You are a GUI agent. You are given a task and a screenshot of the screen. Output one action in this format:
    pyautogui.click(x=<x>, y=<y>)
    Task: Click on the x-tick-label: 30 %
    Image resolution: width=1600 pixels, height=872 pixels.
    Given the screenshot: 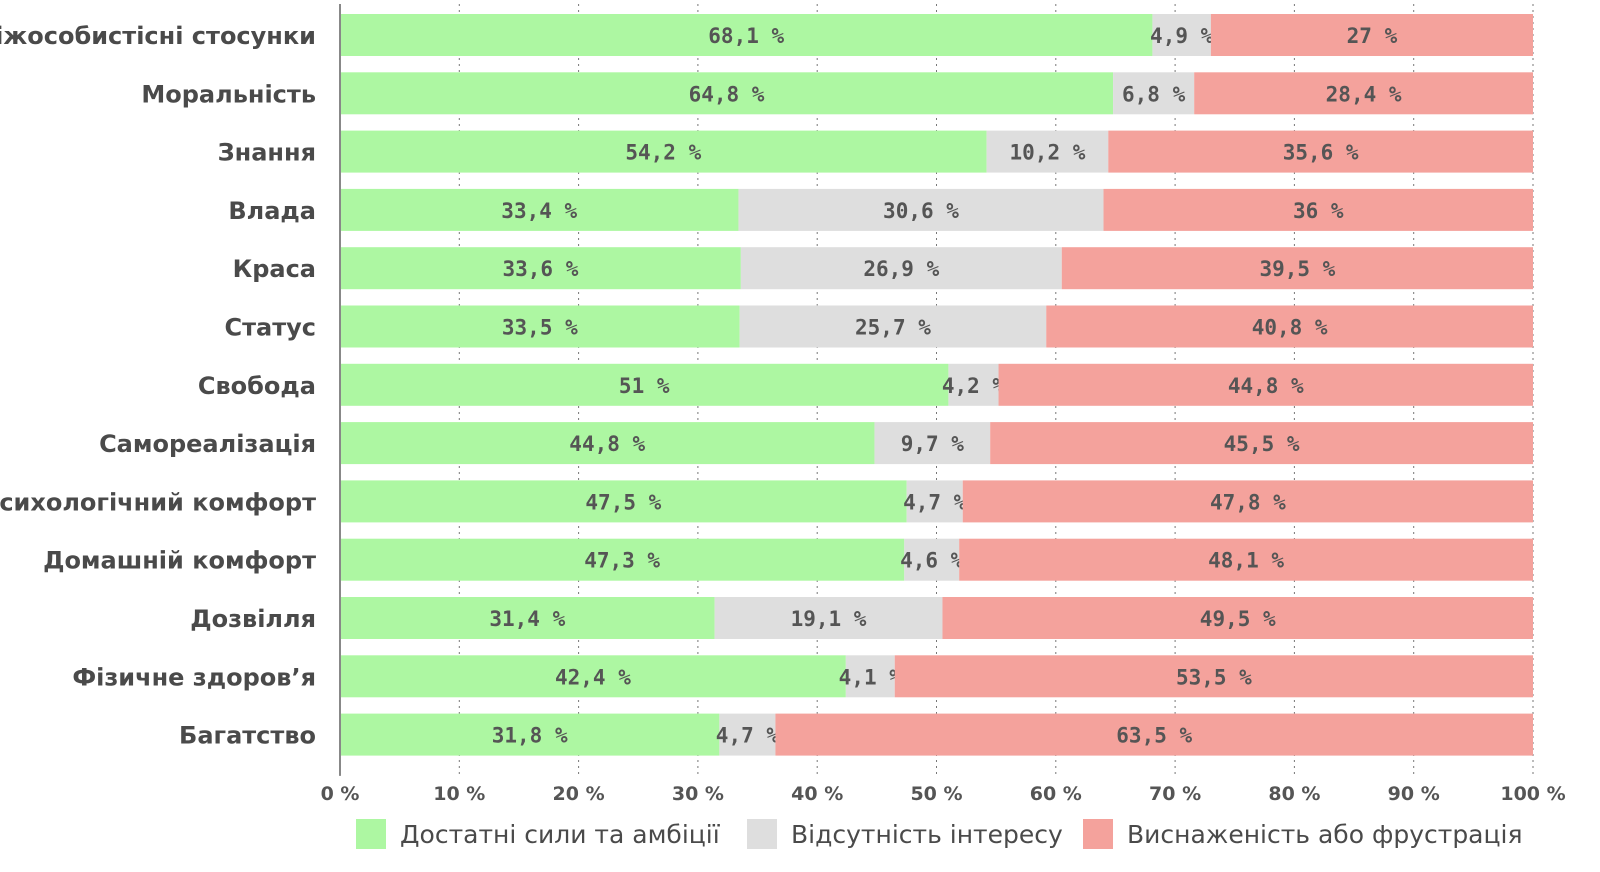 What is the action you would take?
    pyautogui.click(x=698, y=794)
    